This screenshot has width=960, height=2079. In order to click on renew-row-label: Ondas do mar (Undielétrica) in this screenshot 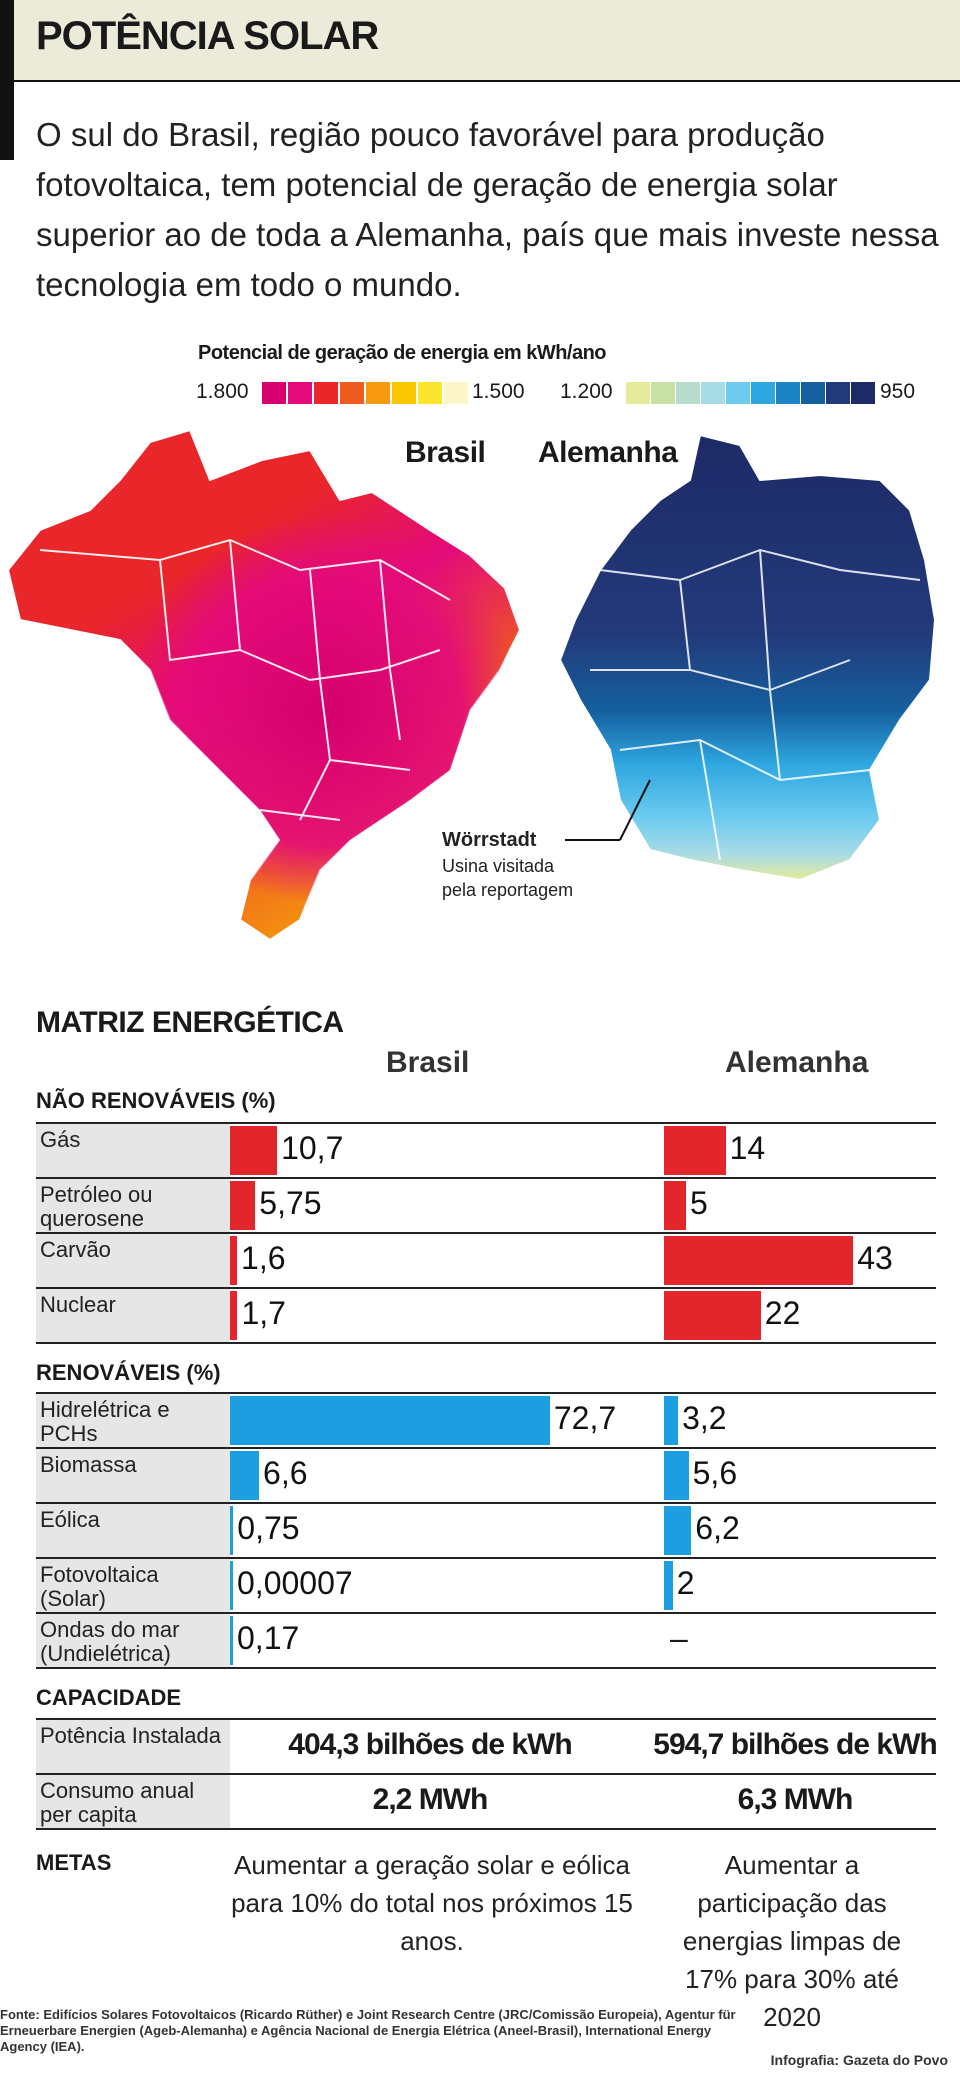, I will do `click(110, 1641)`.